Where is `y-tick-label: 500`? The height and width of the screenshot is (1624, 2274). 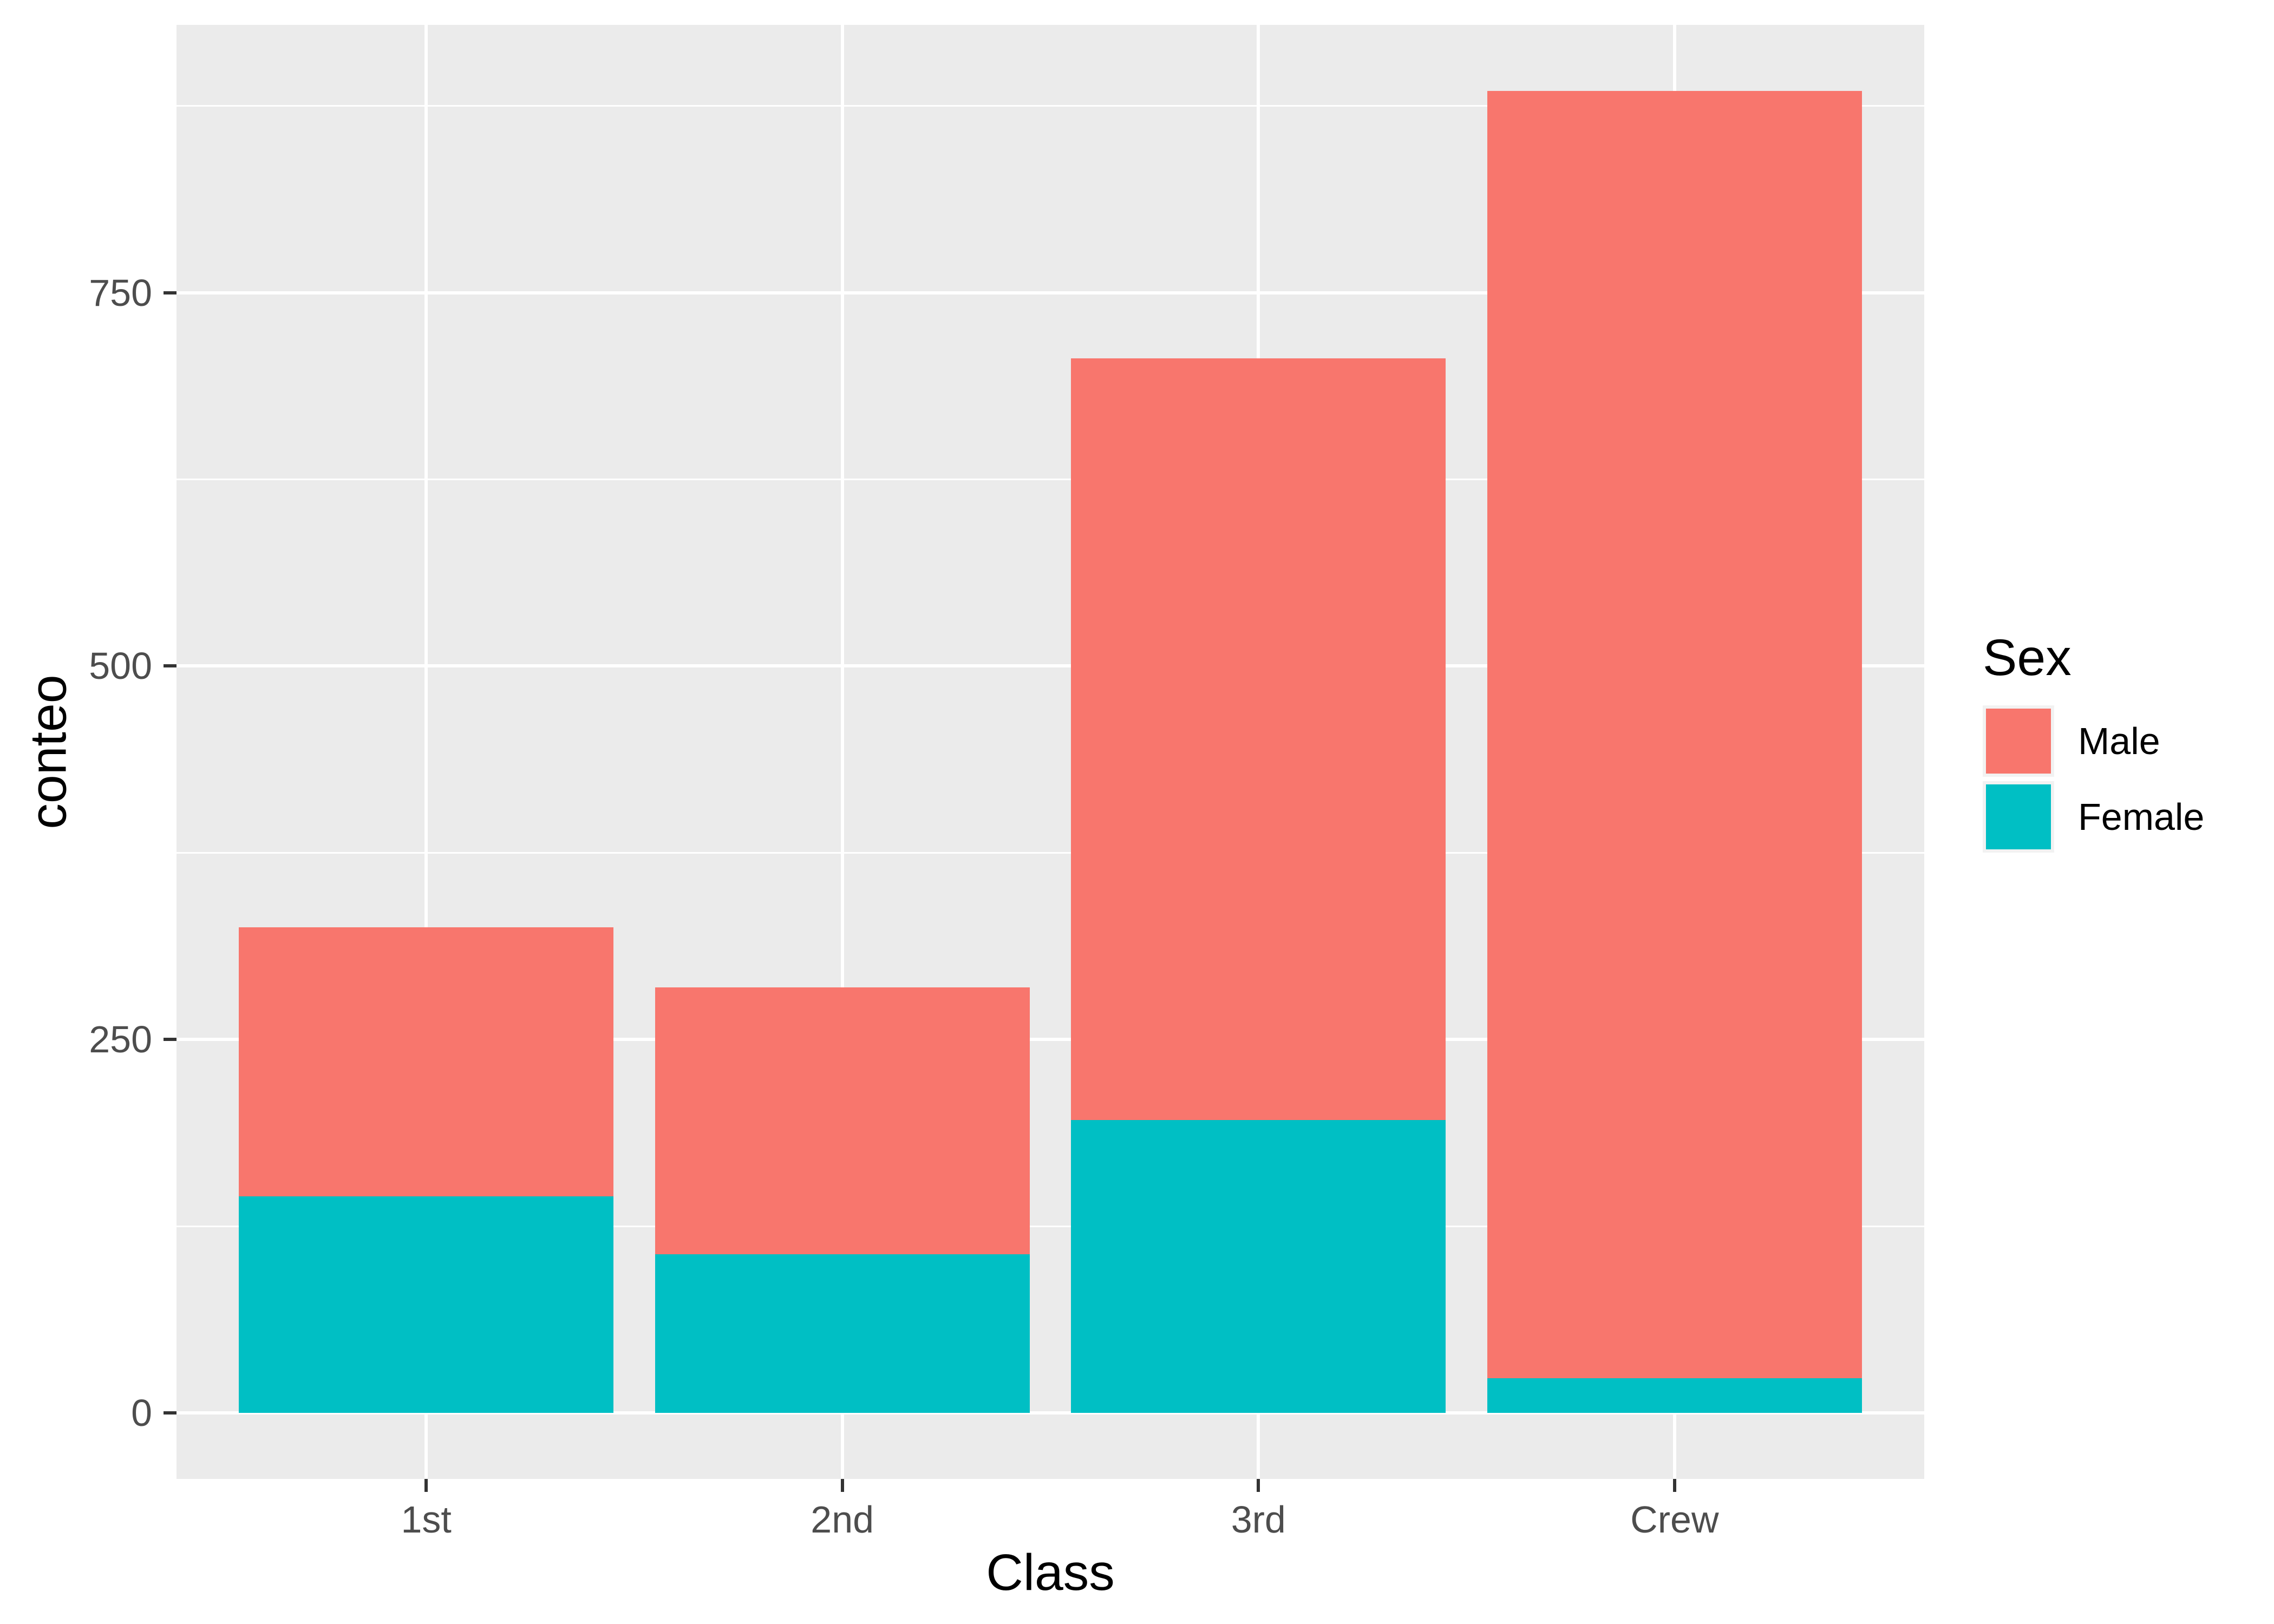
y-tick-label: 500 is located at coordinates (121, 666).